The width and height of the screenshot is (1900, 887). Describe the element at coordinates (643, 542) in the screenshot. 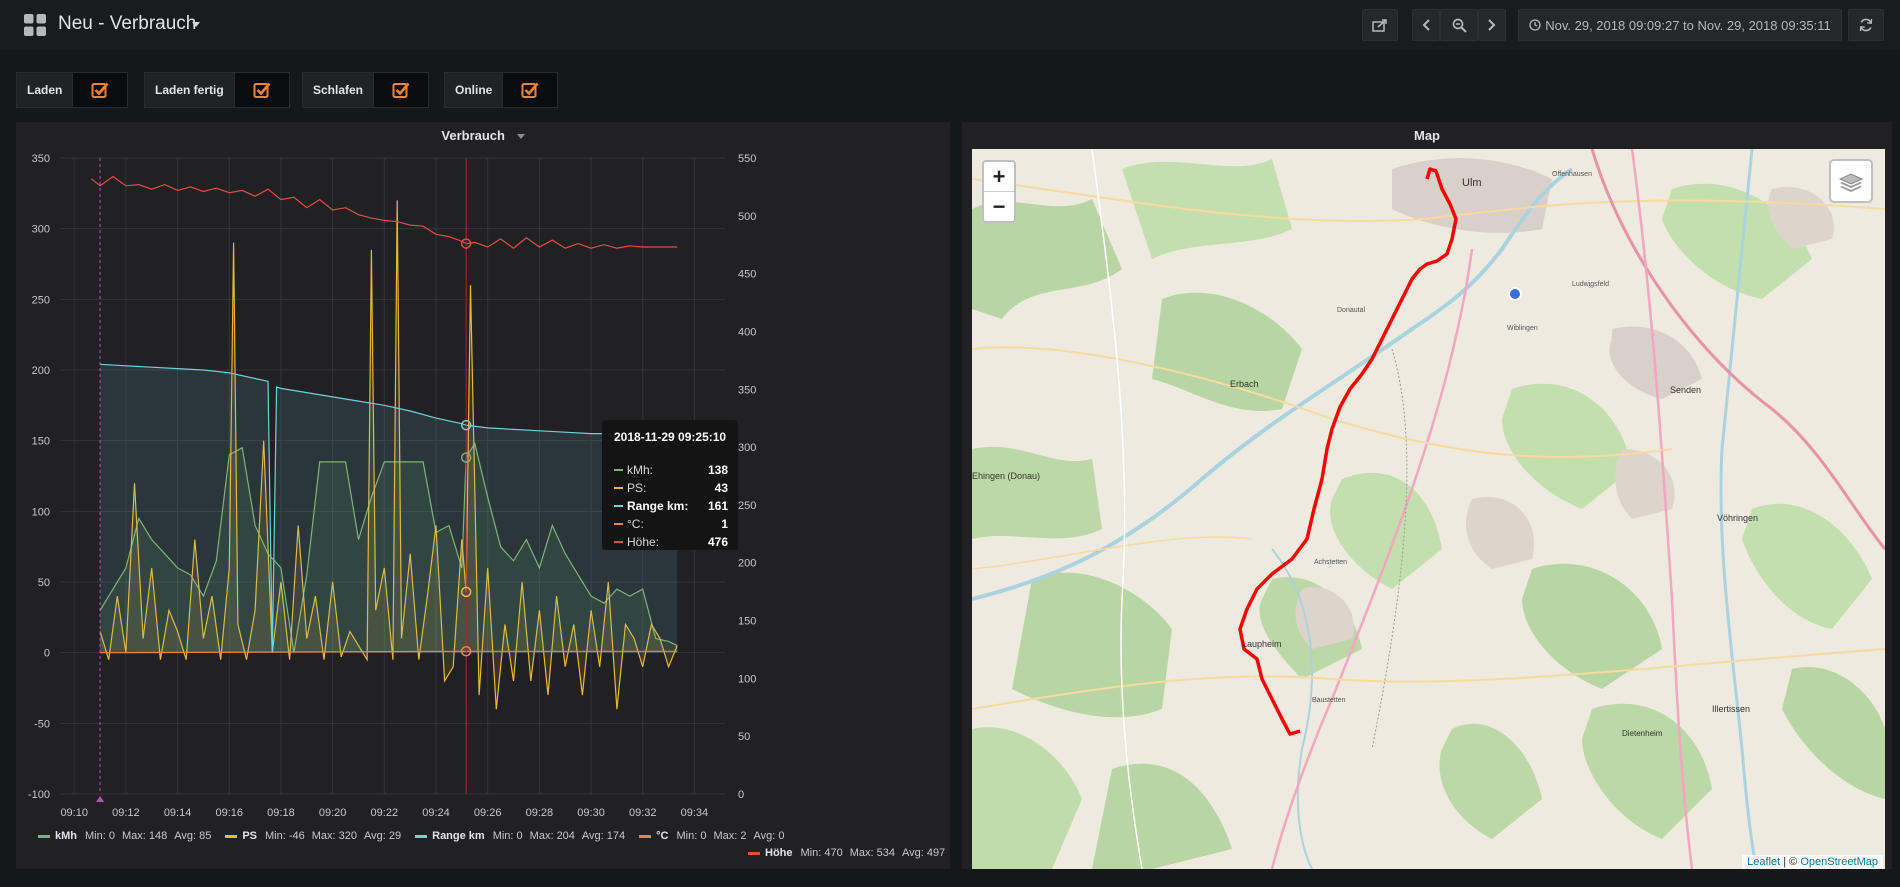

I see `tooltip-label: Höhe:` at that location.